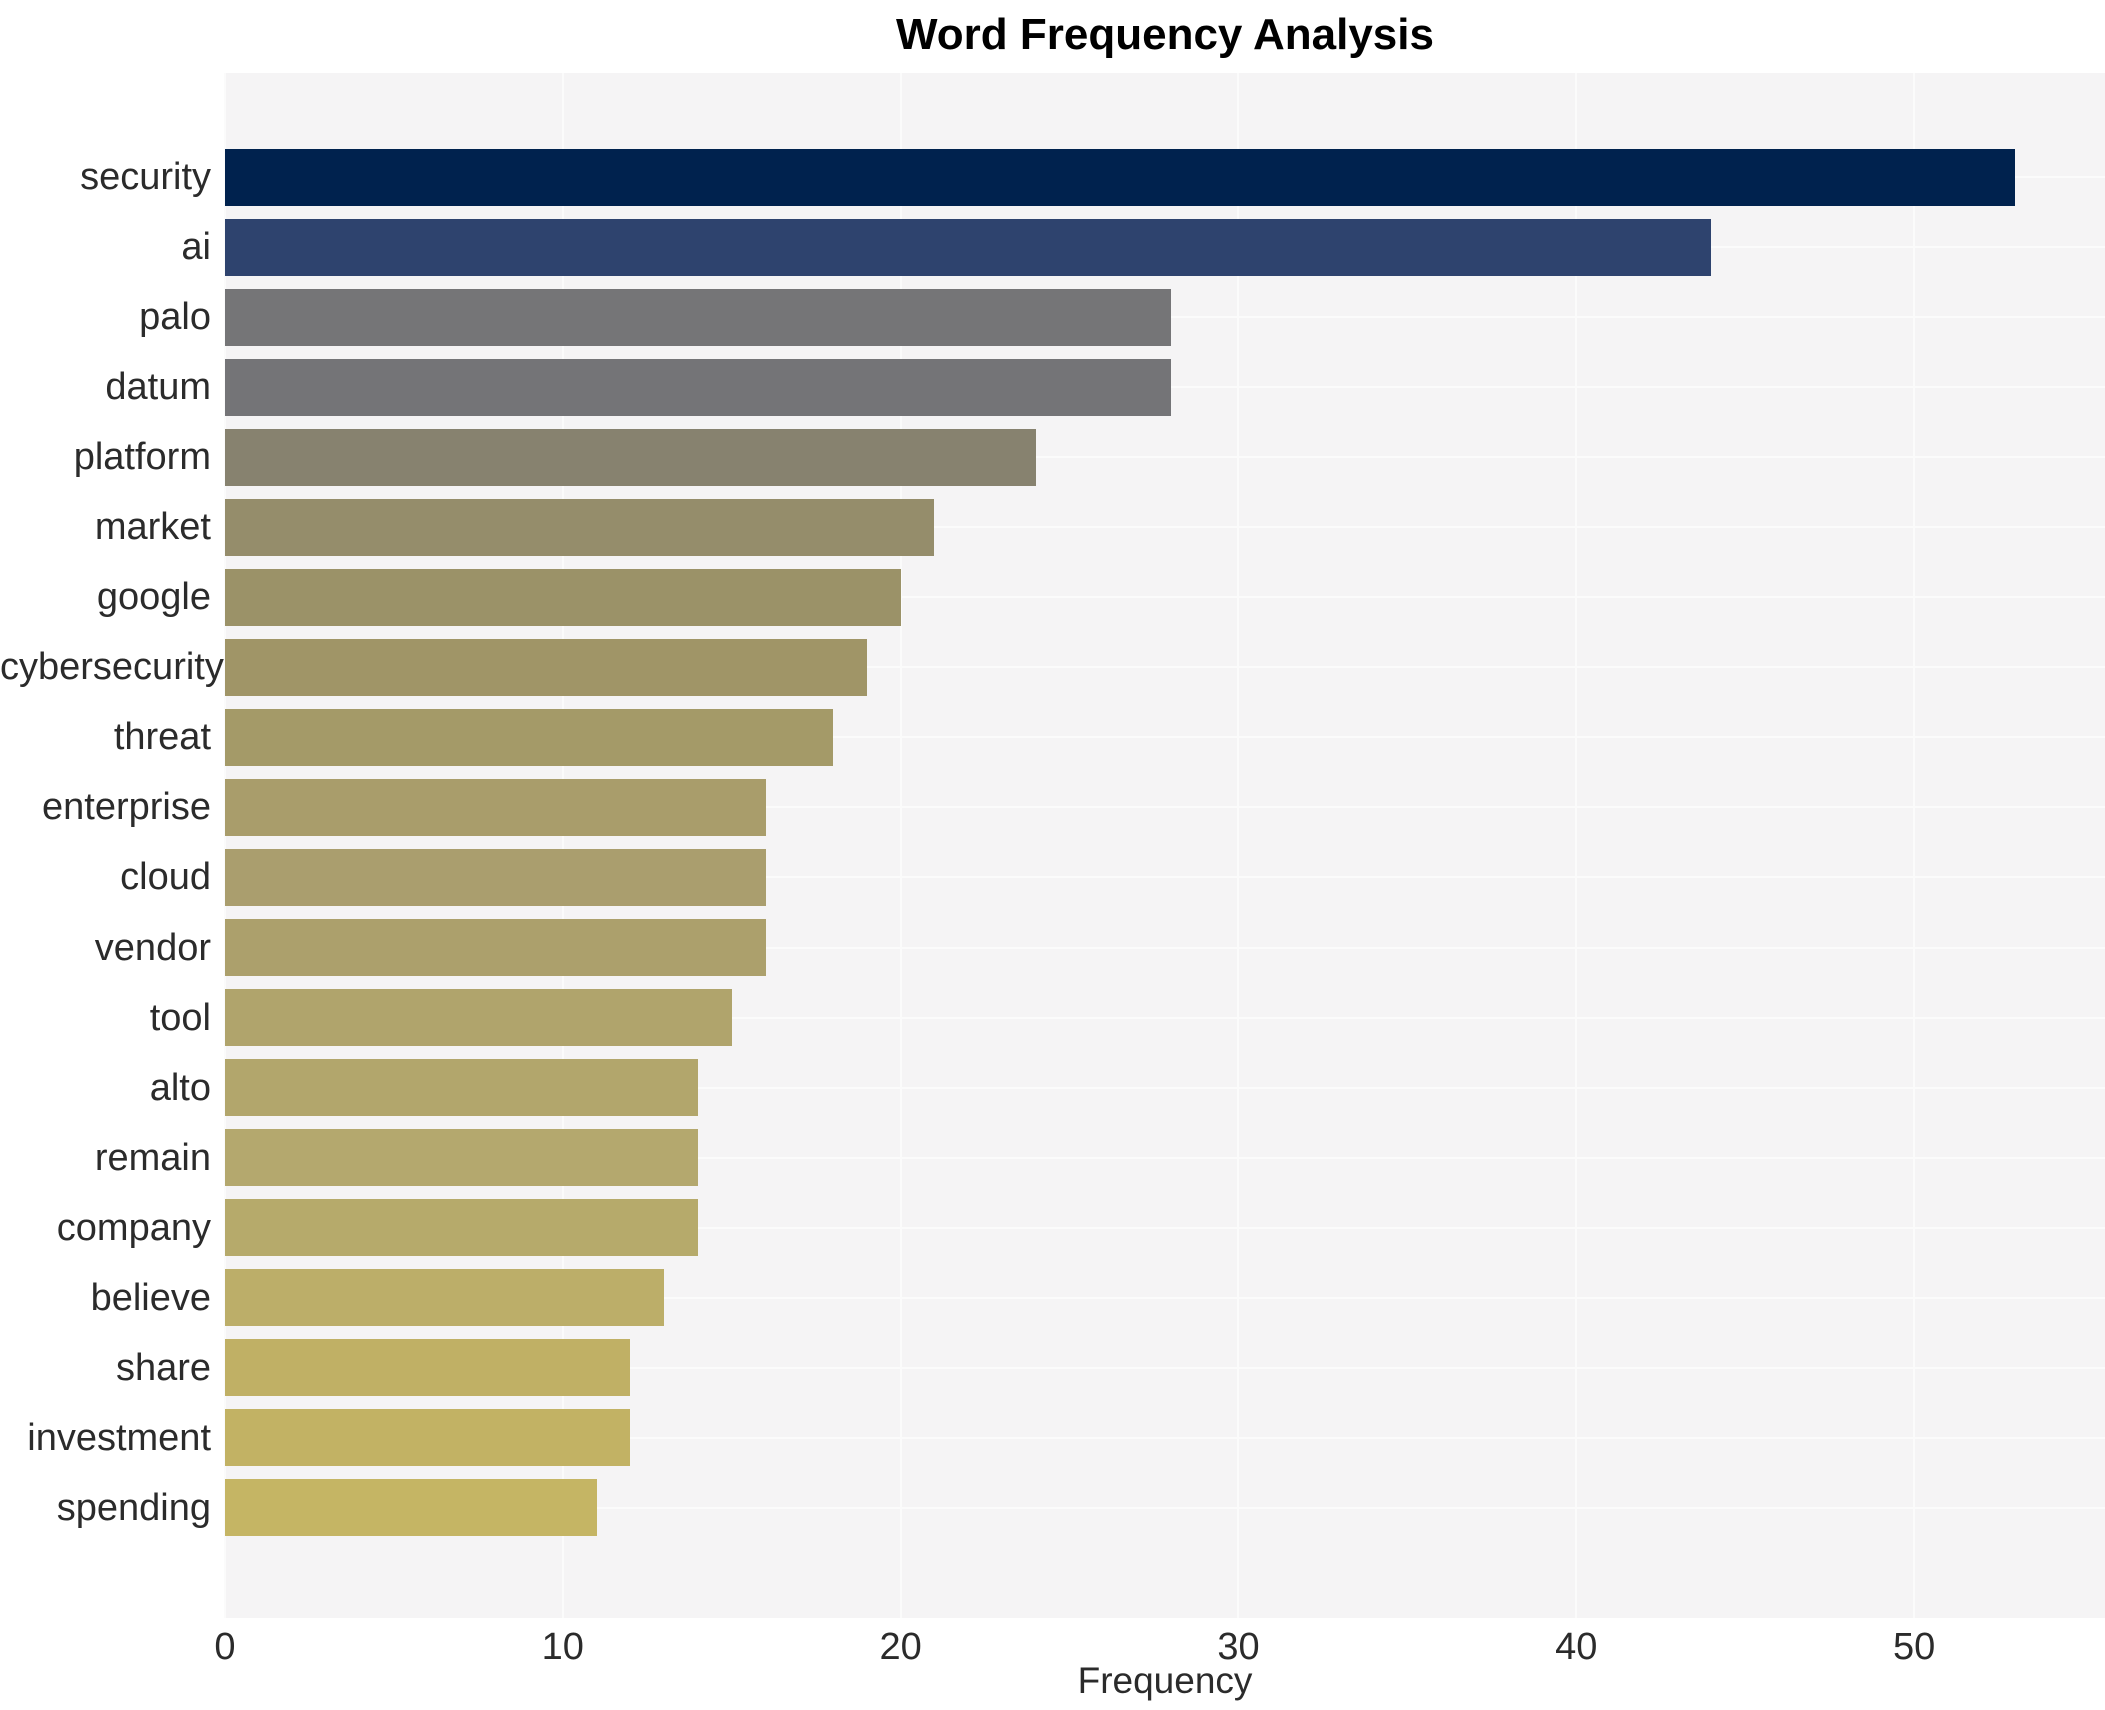 The height and width of the screenshot is (1710, 2105). Describe the element at coordinates (152, 947) in the screenshot. I see `y-tick-label: vendor` at that location.